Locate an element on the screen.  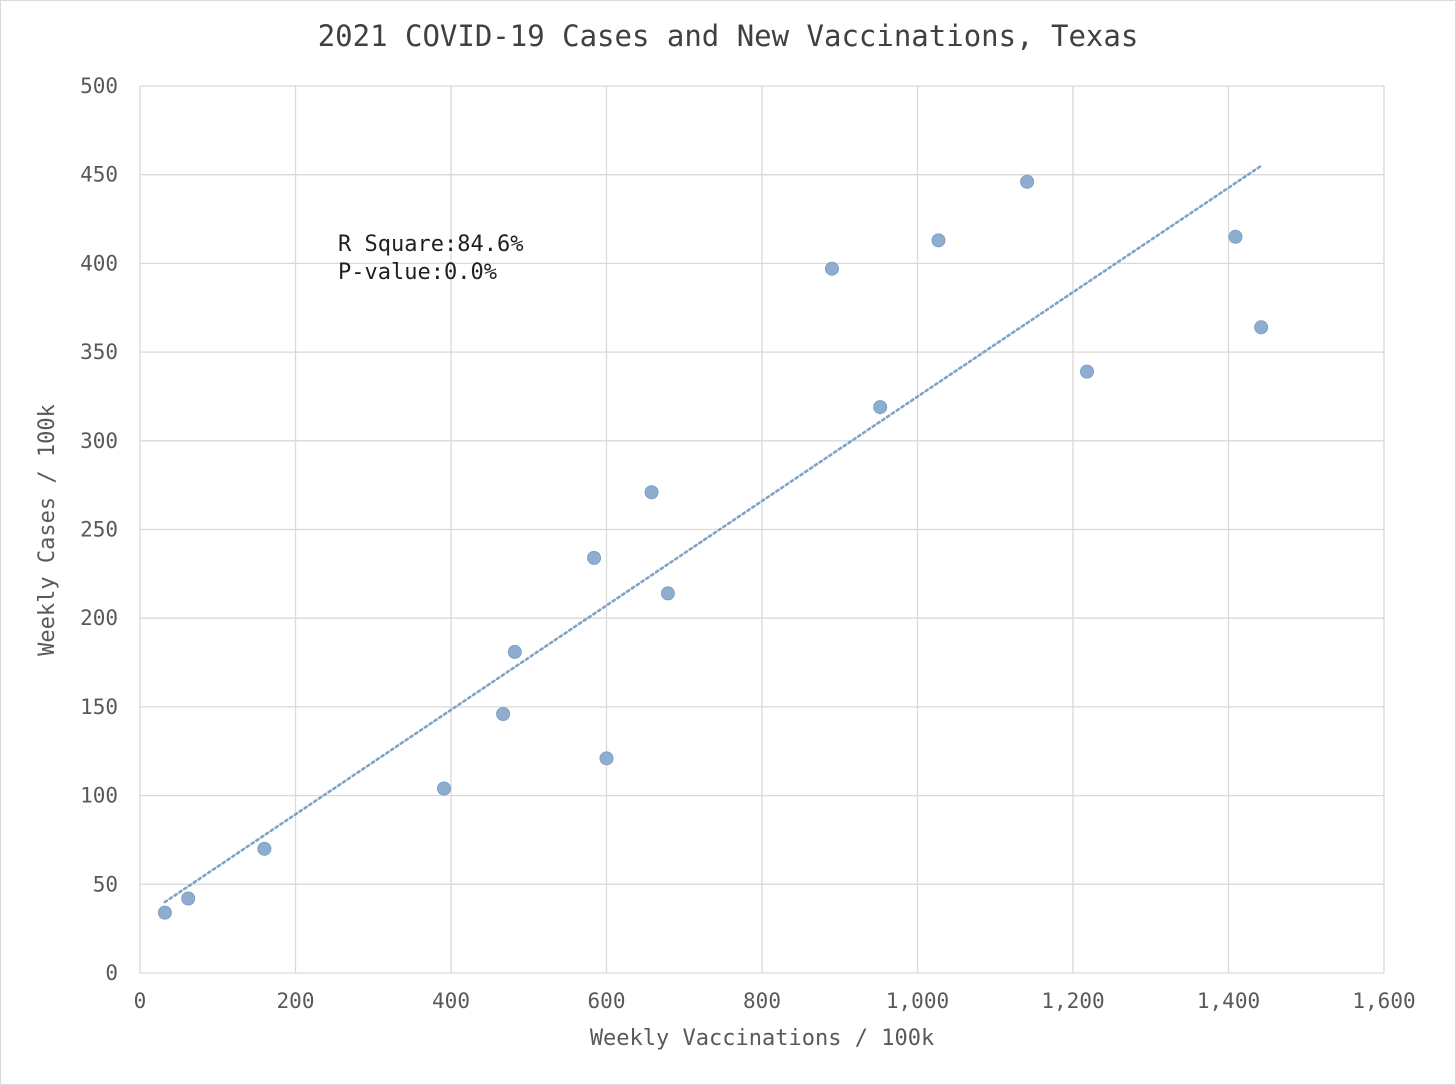
y-tick-label: 400 is located at coordinates (99, 263).